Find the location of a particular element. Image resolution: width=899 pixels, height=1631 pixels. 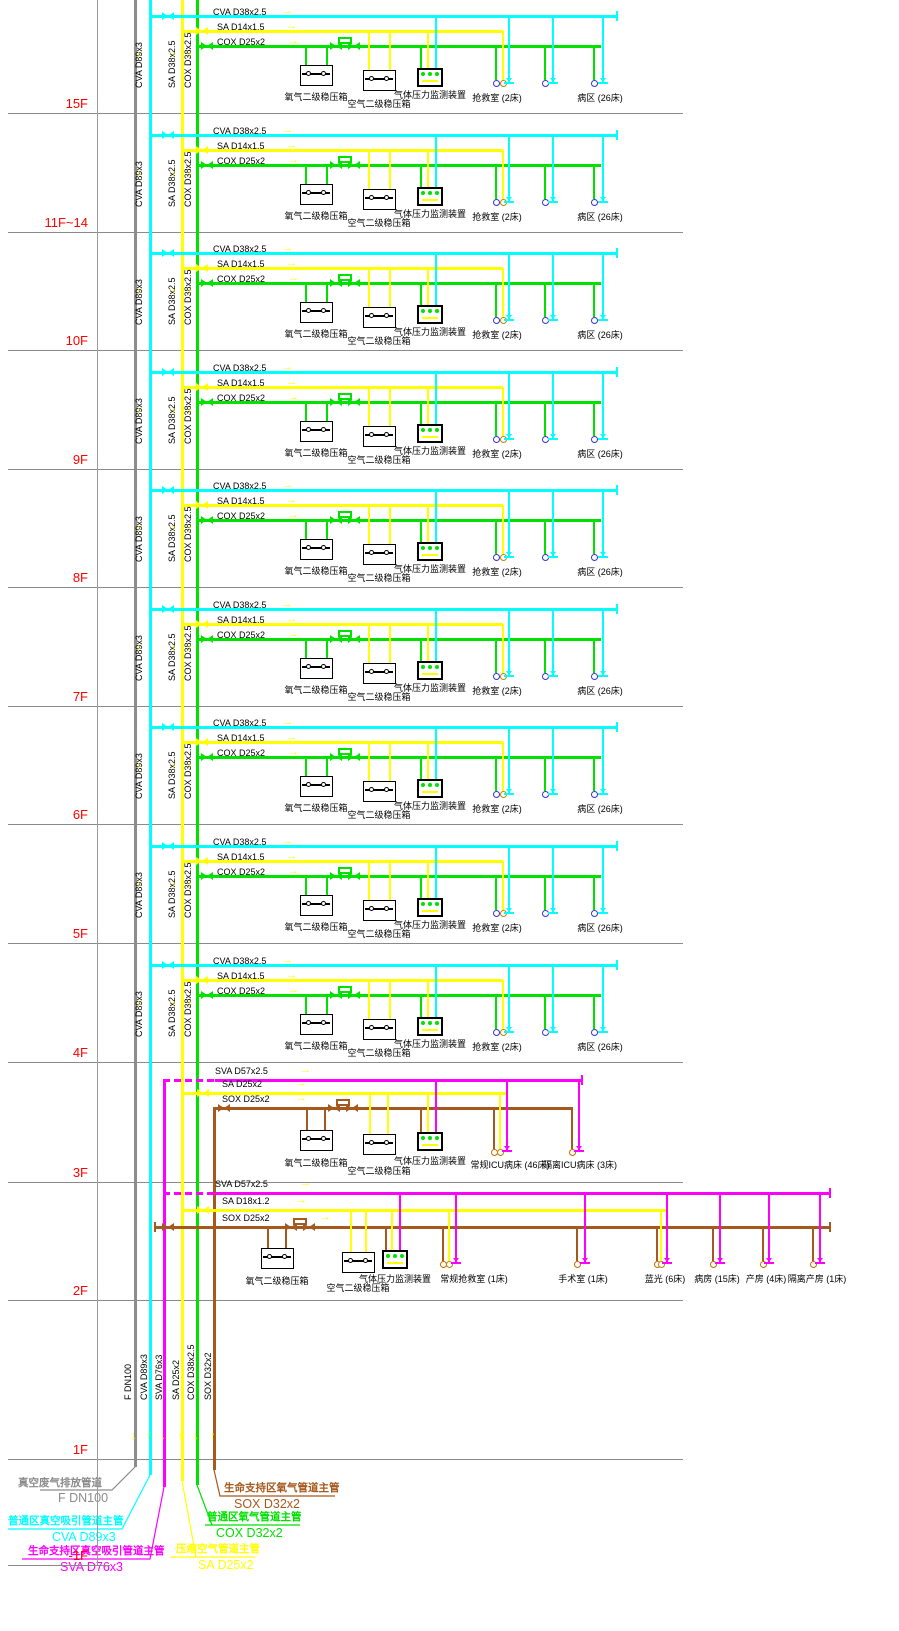

flow-arrow-icon: → is located at coordinates (287, 485).